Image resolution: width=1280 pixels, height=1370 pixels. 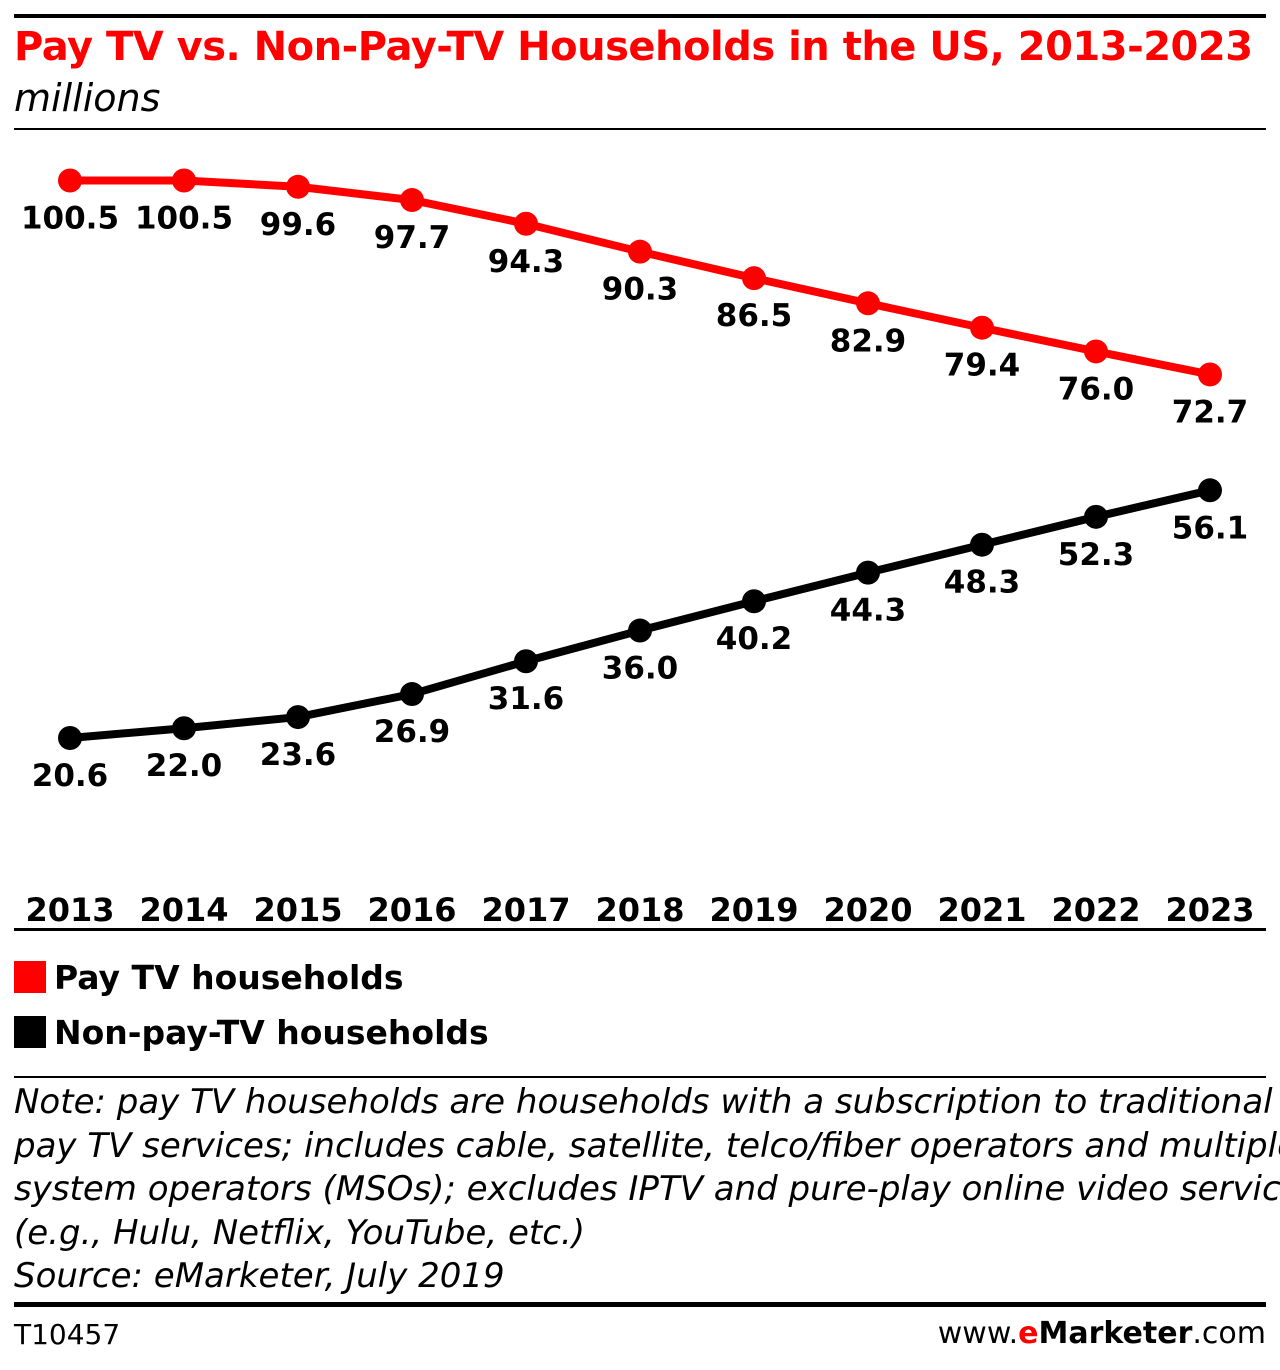 What do you see at coordinates (1096, 351) in the screenshot?
I see `data-point-pay-tv-2022` at bounding box center [1096, 351].